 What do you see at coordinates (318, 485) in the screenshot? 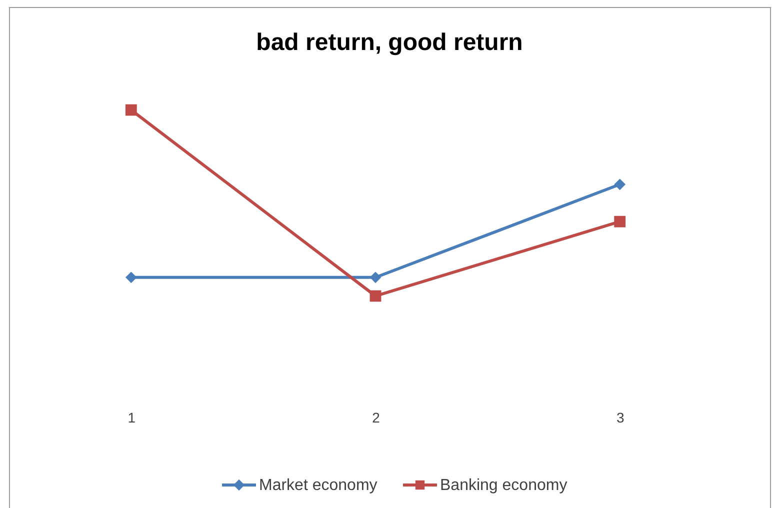
I see `legend-label: Market economy` at bounding box center [318, 485].